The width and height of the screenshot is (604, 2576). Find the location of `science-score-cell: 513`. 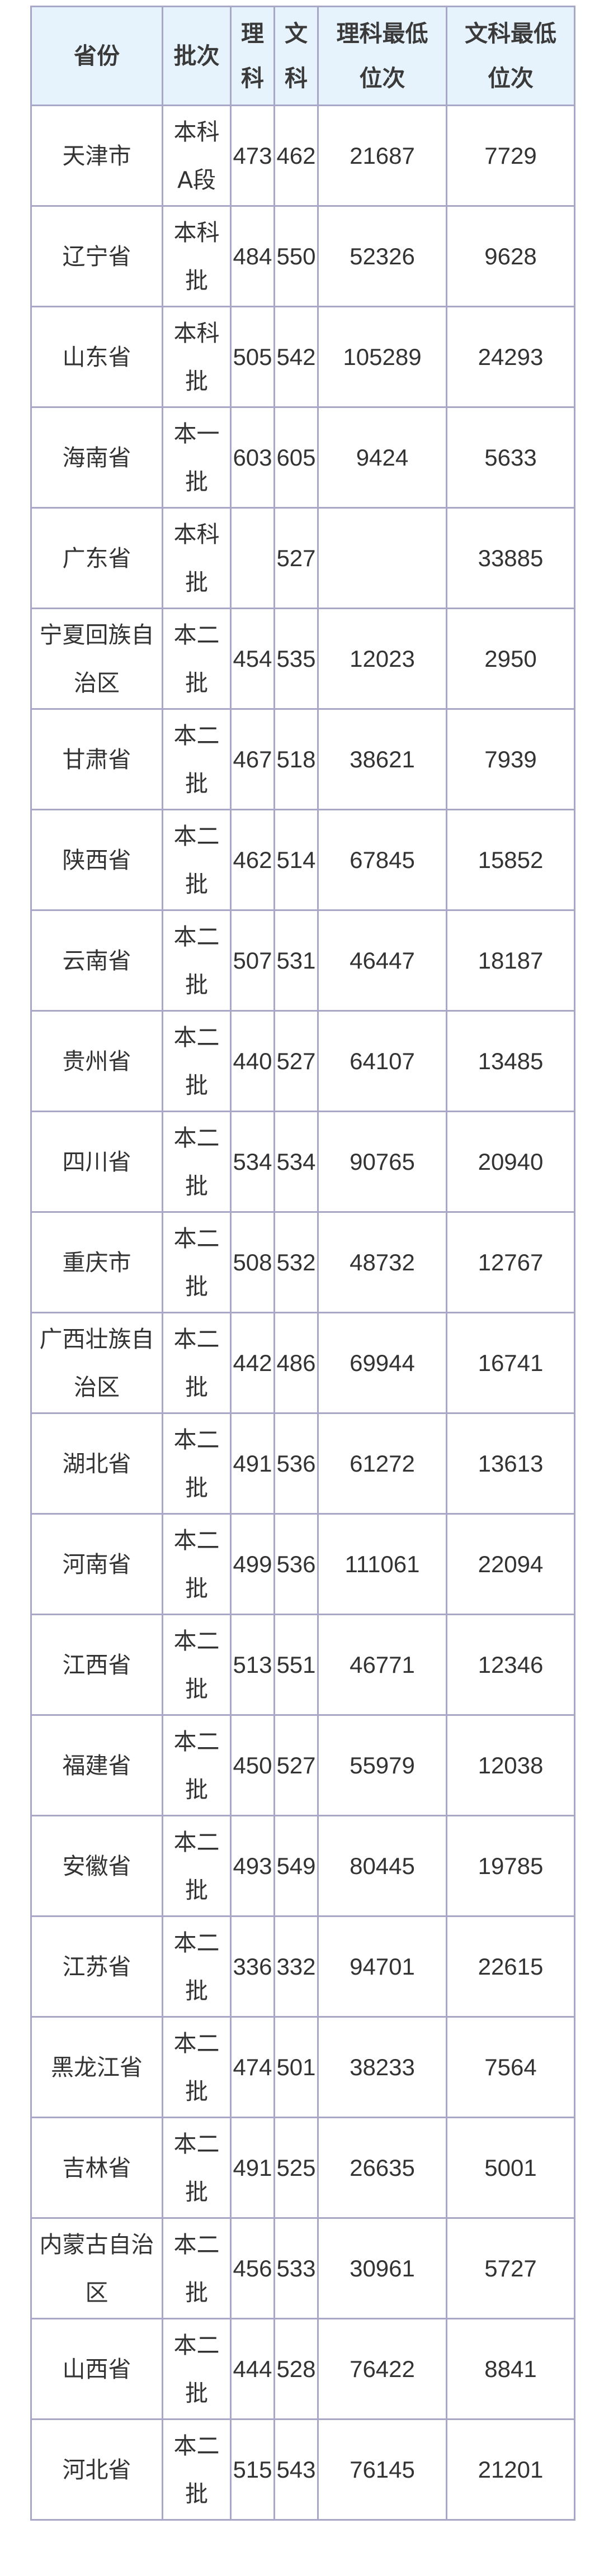

science-score-cell: 513 is located at coordinates (252, 1665).